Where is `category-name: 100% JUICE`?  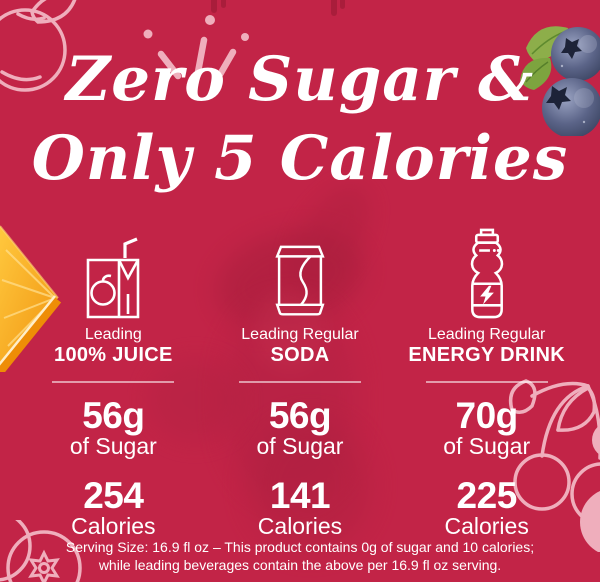 category-name: 100% JUICE is located at coordinates (113, 355).